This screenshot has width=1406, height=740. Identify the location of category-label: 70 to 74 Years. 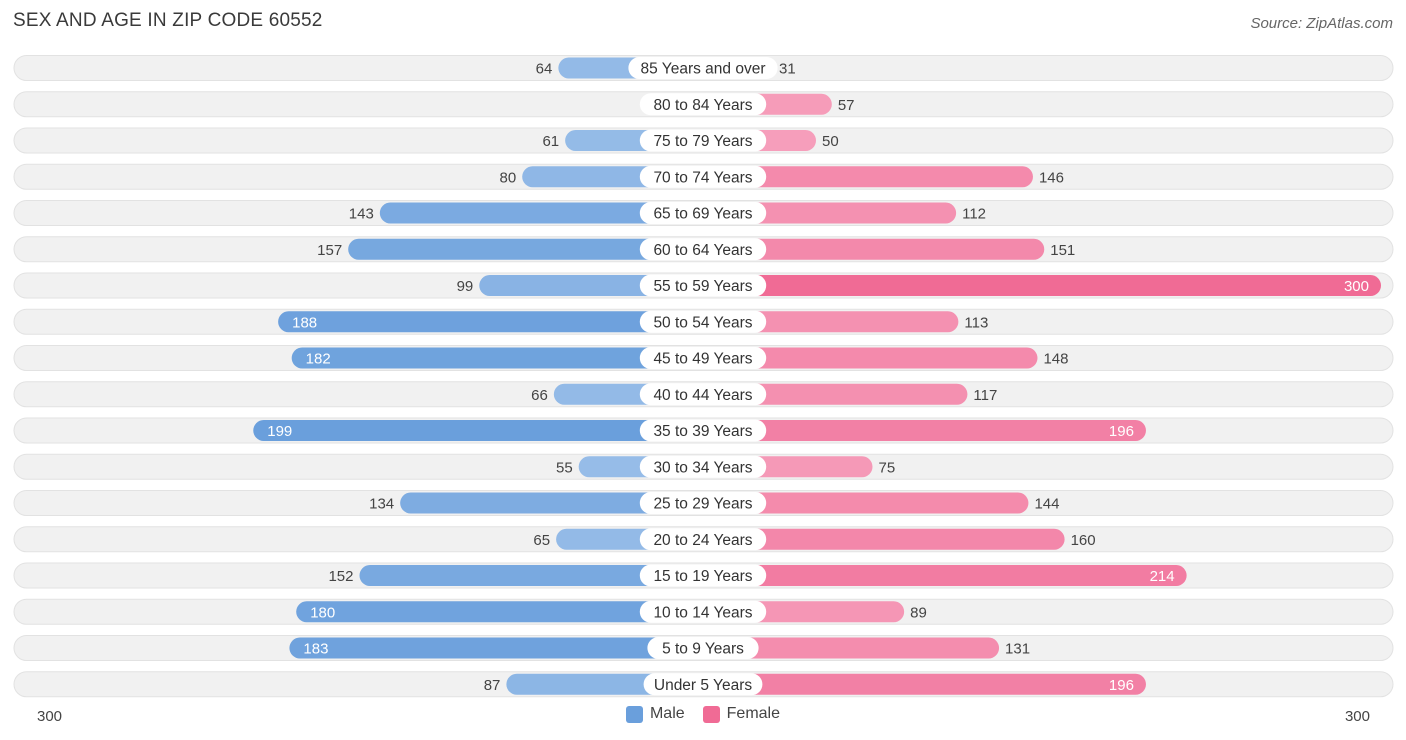
(702, 177).